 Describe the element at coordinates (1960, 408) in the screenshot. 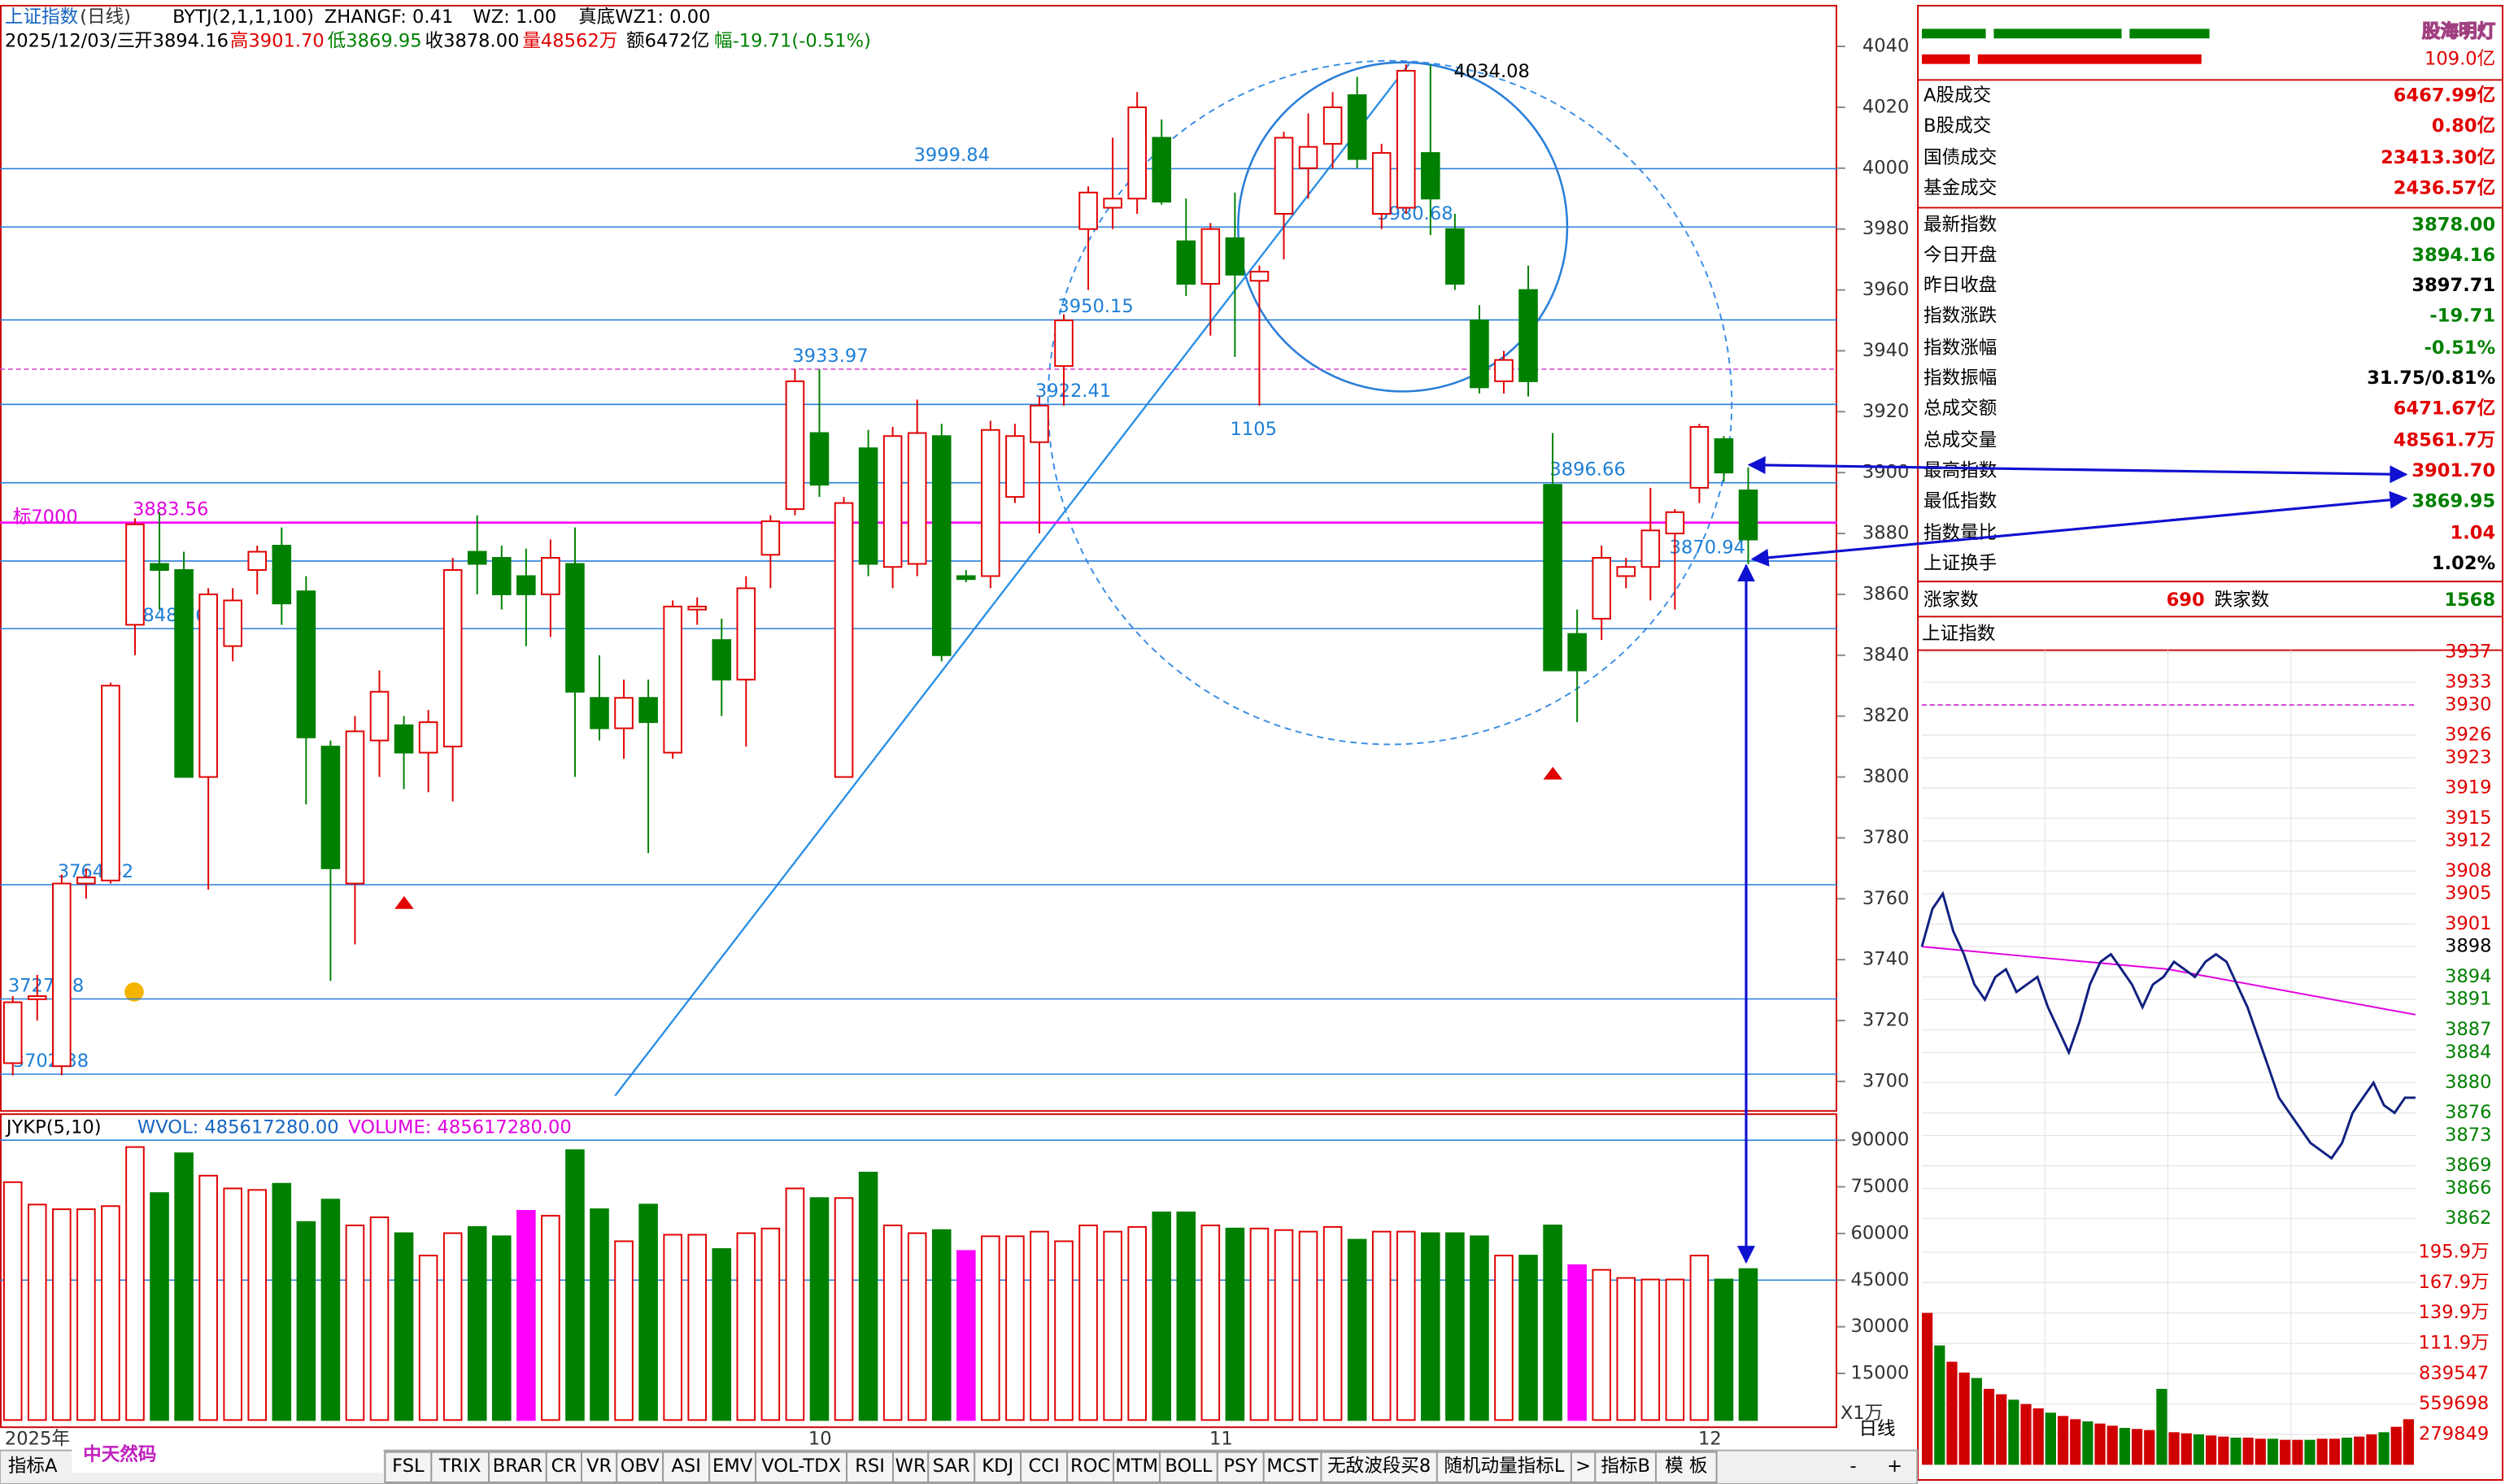

I see `stat-label: 总成交额` at that location.